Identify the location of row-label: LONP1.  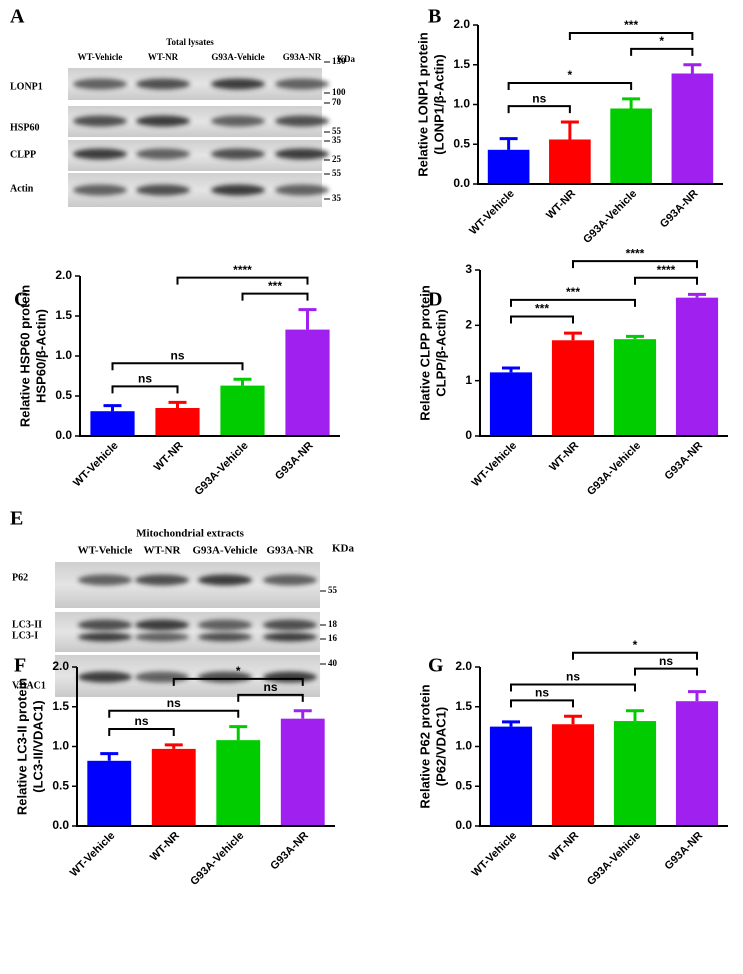
(26, 86).